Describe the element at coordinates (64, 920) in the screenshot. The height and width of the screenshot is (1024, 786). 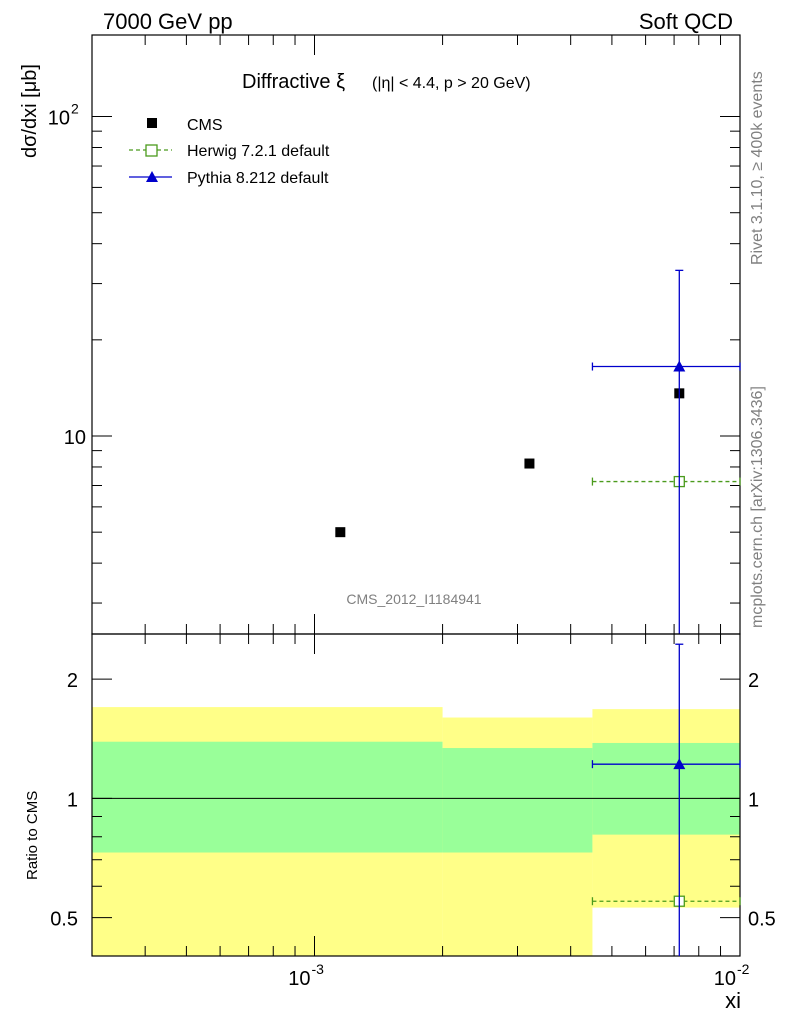
I see `ratio-y-tick-label-left: 0.5` at that location.